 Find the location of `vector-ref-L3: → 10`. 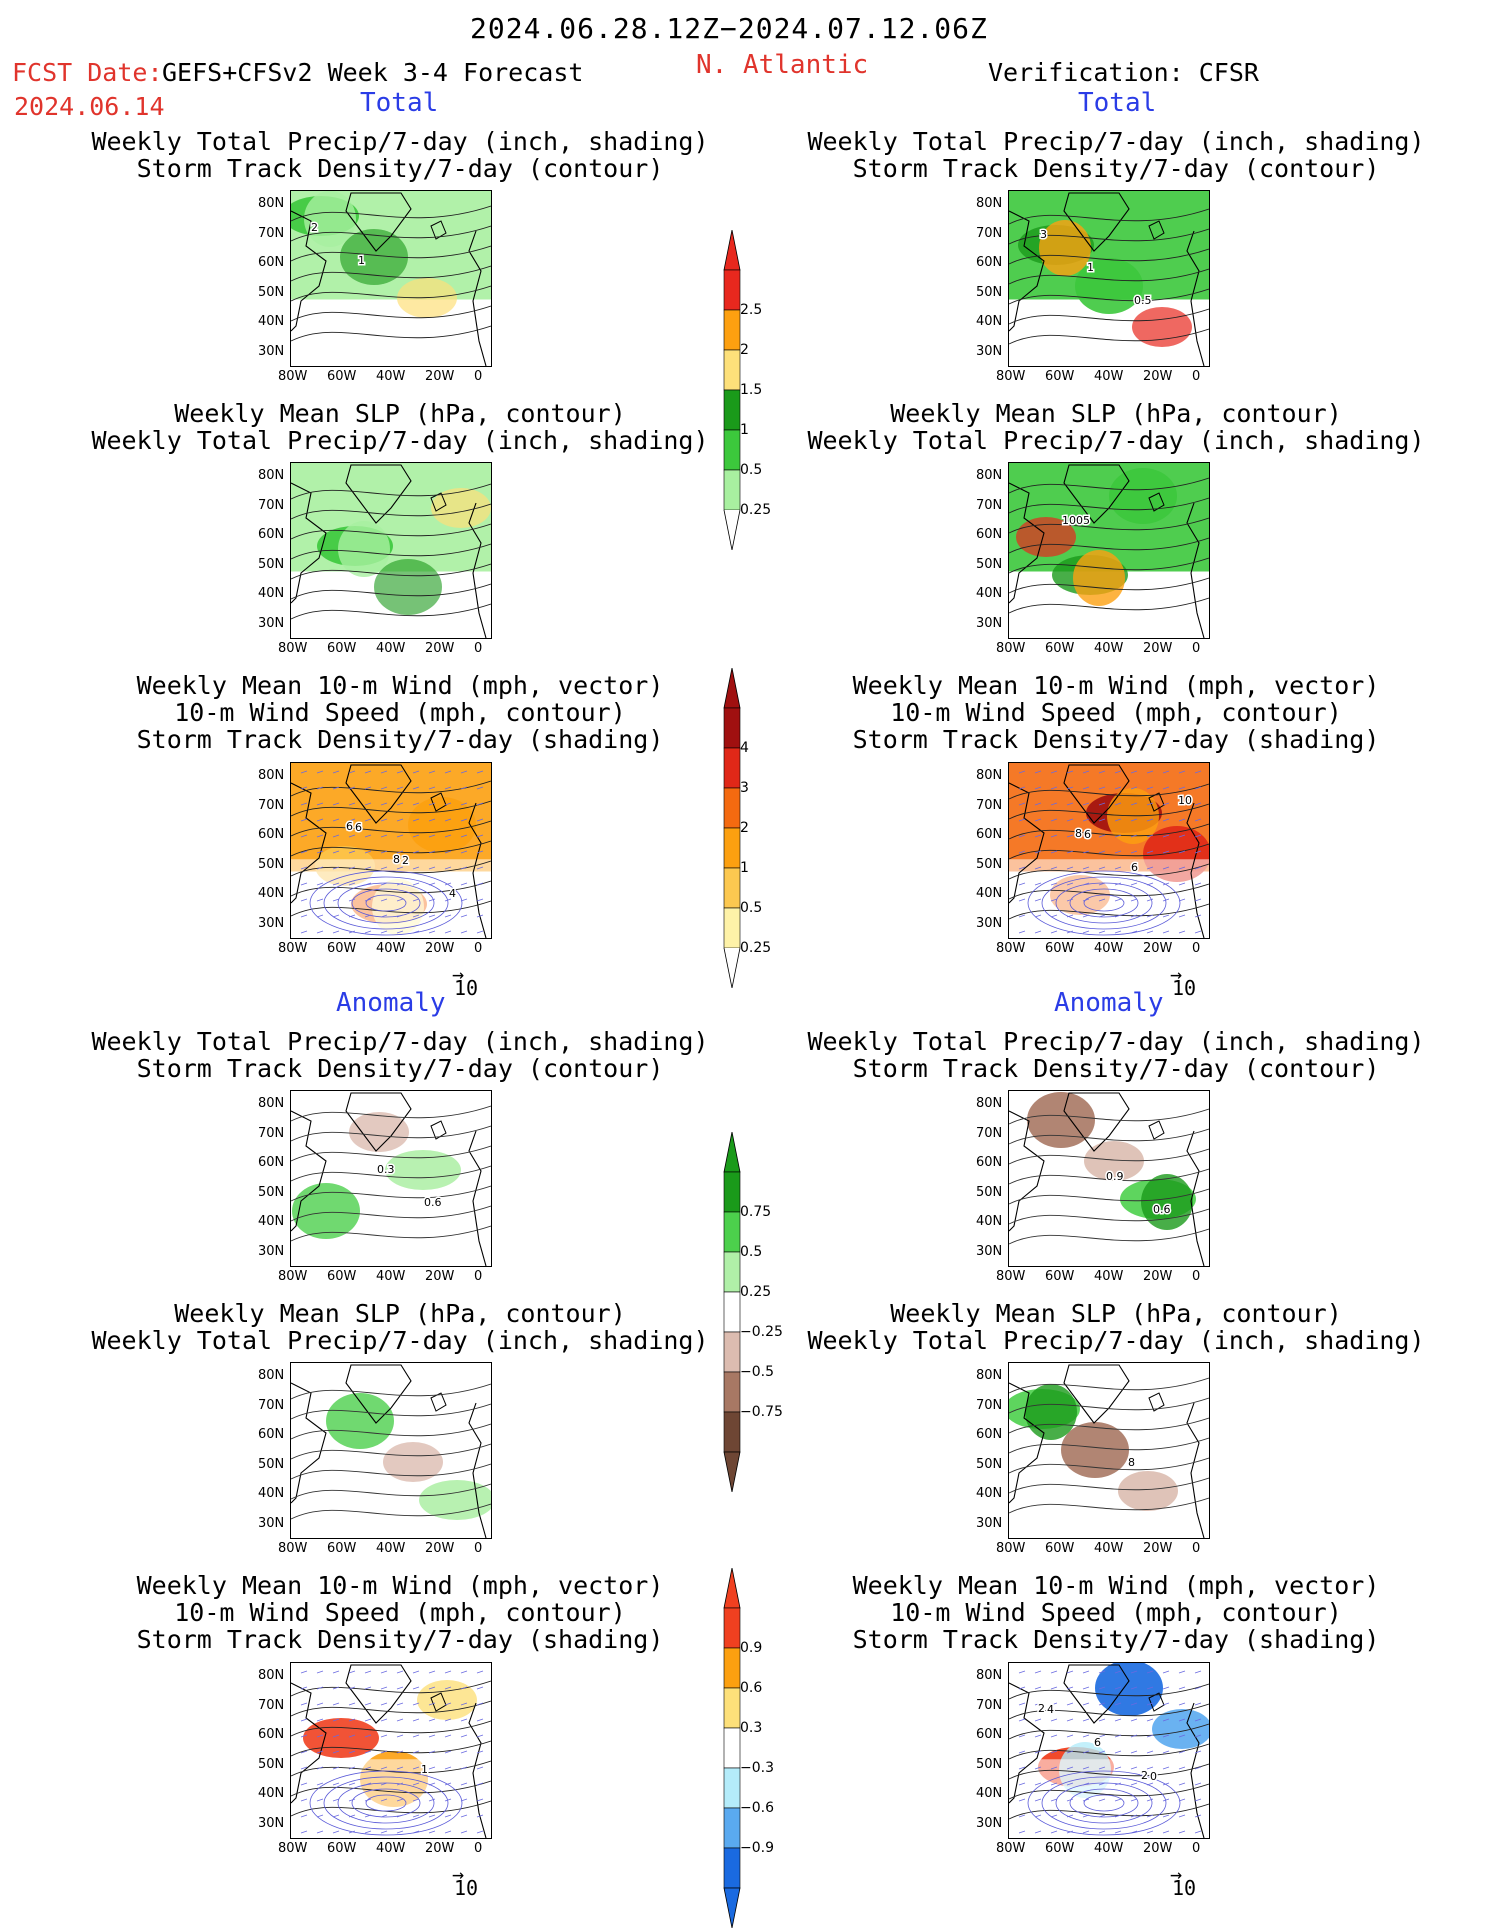

vector-ref-L3: → 10 is located at coordinates (465, 981).